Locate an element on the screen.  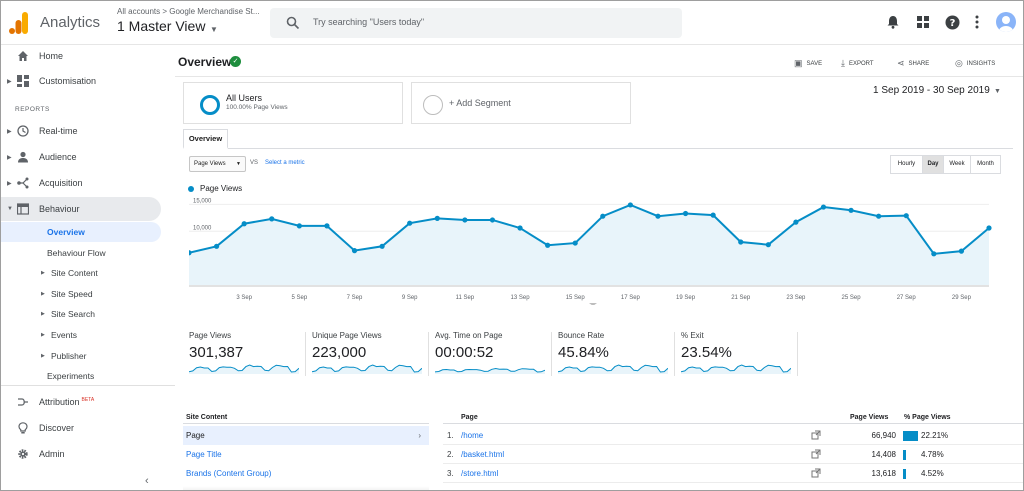
metric-dropdown: Page Views ▼ is located at coordinates (217, 164).